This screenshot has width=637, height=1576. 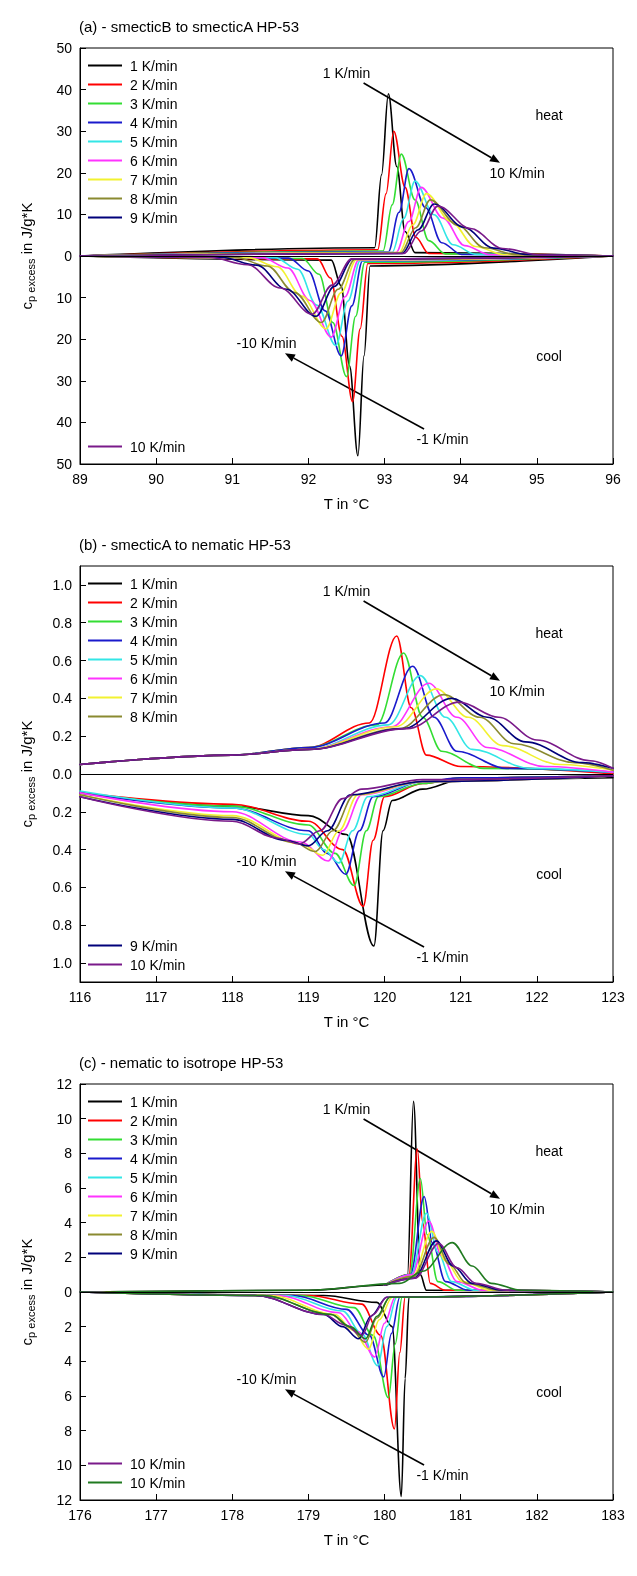 What do you see at coordinates (68, 1292) in the screenshot?
I see `y-tick-label: 0` at bounding box center [68, 1292].